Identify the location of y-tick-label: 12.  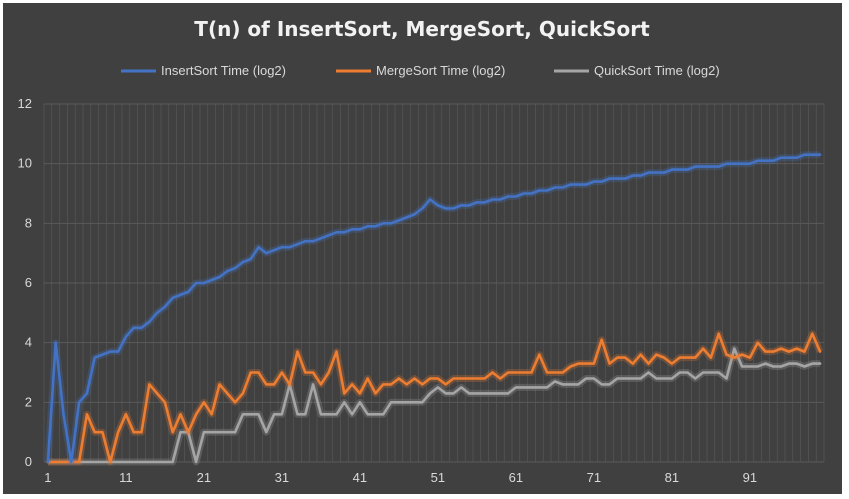
(25, 103).